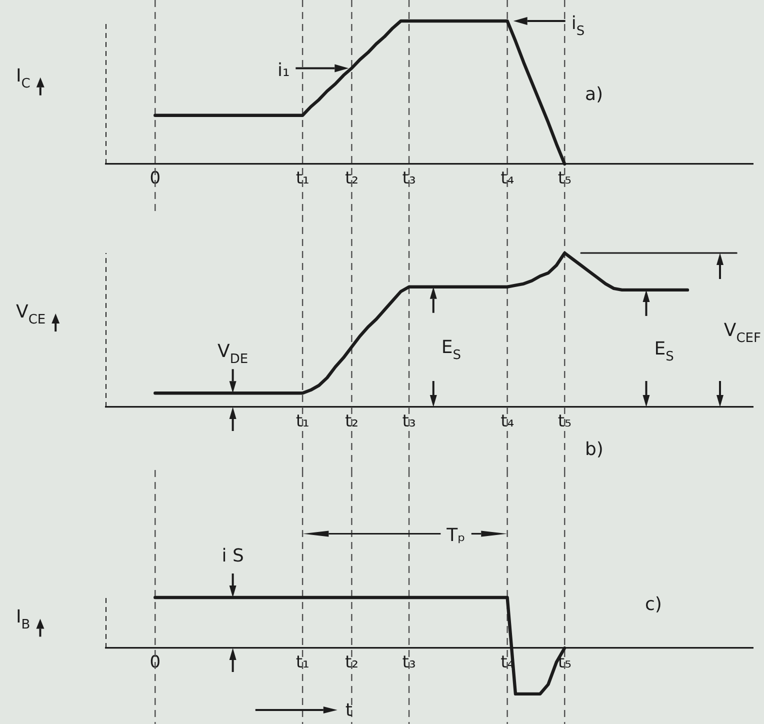 This screenshot has width=764, height=724. What do you see at coordinates (456, 535) in the screenshot?
I see `text: Tₚ` at bounding box center [456, 535].